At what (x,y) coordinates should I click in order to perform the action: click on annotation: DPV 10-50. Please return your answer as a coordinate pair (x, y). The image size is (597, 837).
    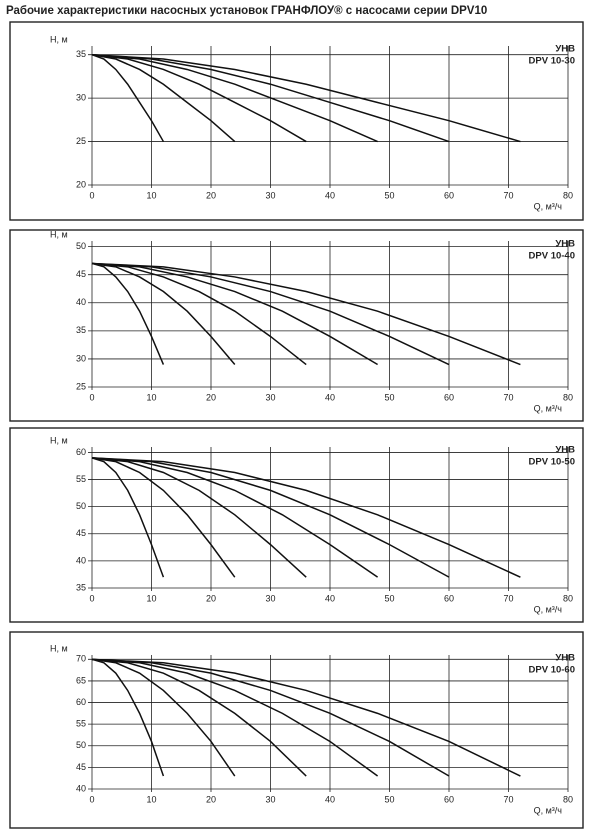
    Looking at the image, I should click on (552, 462).